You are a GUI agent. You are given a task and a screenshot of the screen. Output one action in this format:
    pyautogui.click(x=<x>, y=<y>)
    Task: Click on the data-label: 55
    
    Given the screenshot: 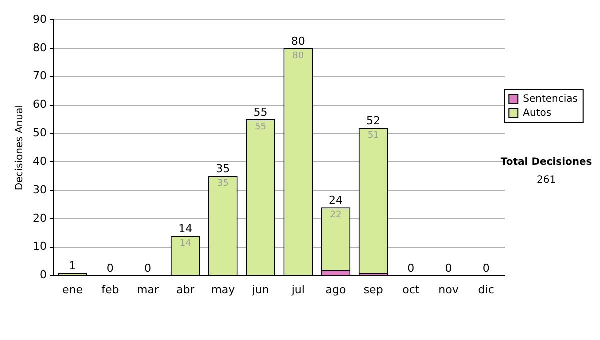 What is the action you would take?
    pyautogui.click(x=260, y=127)
    